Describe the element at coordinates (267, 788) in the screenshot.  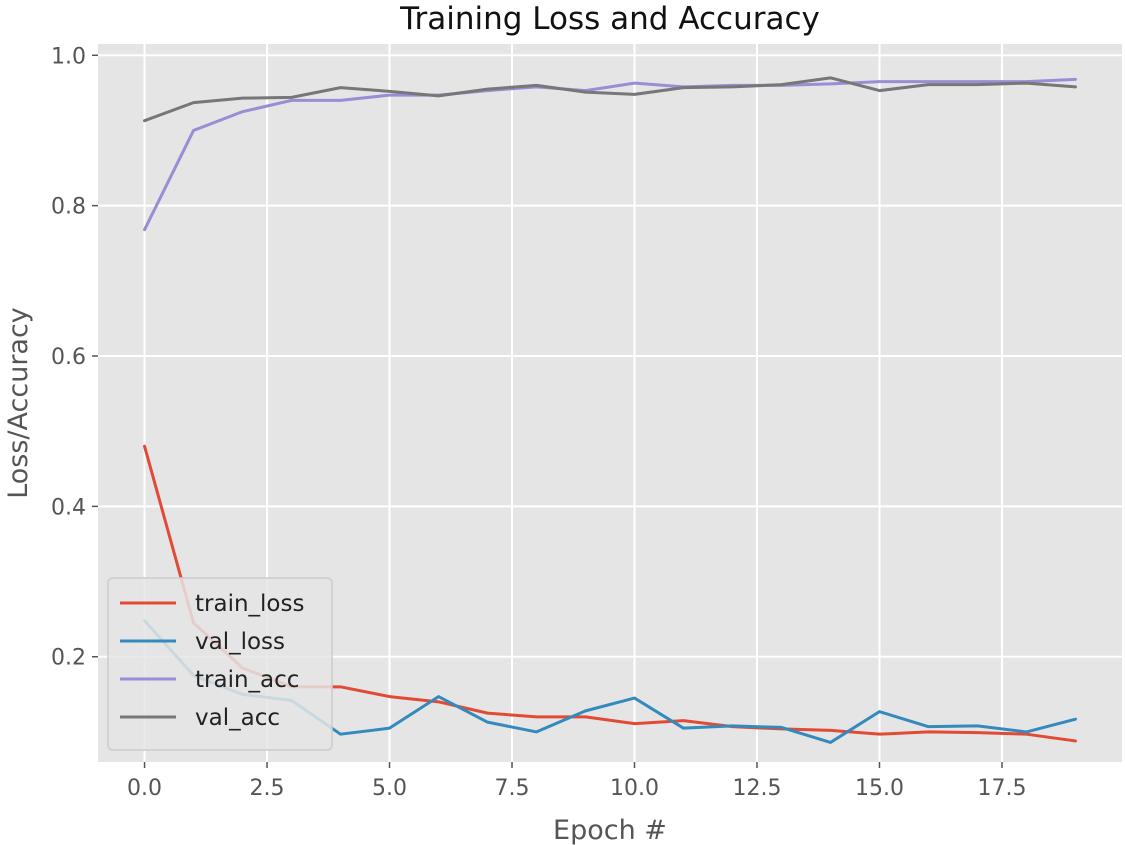
I see `x-tick-label: 2.5` at that location.